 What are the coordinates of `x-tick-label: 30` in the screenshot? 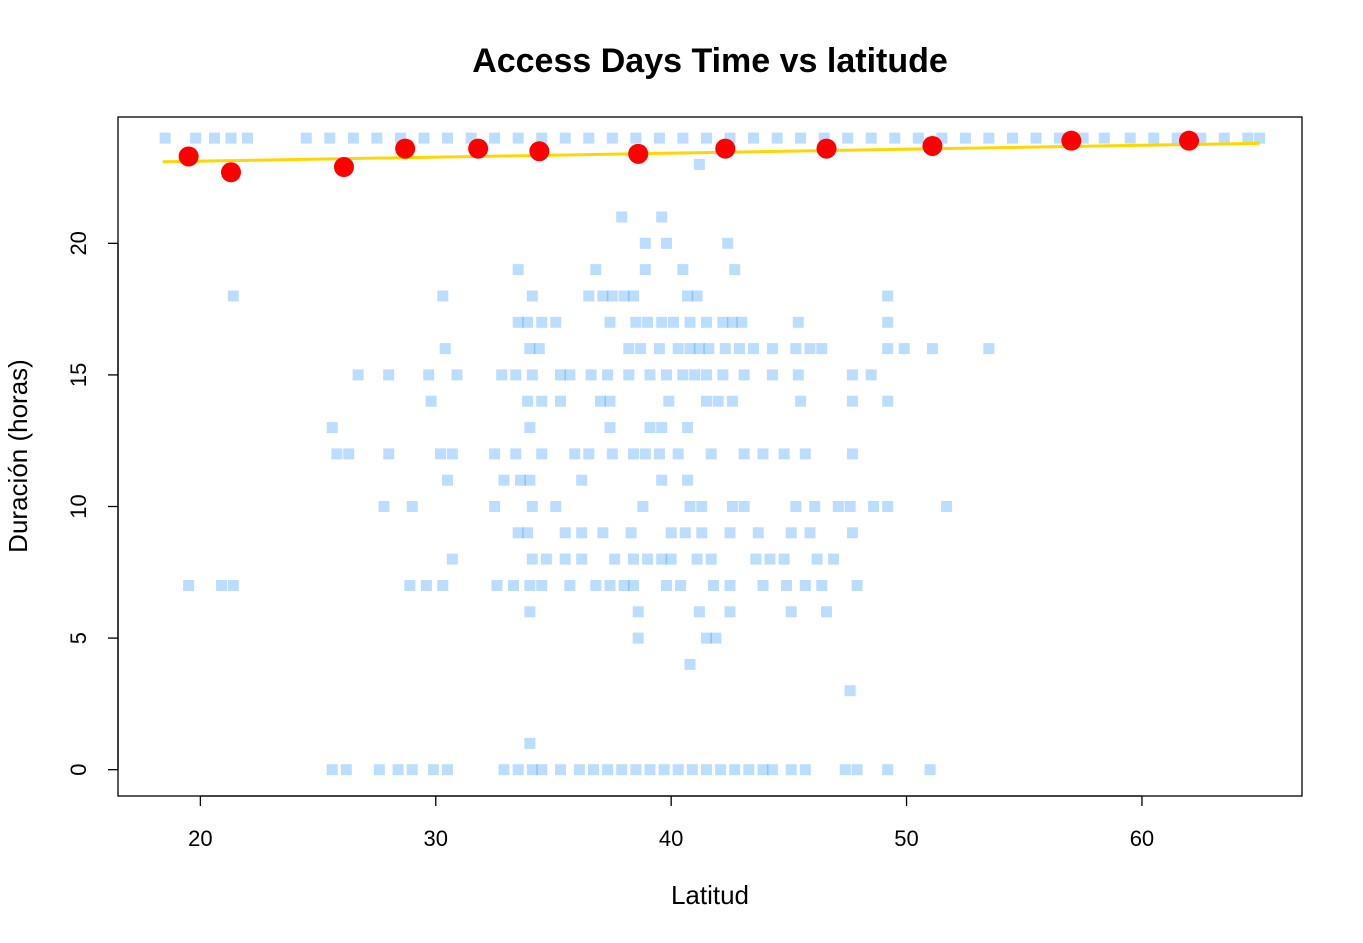 It's located at (436, 838).